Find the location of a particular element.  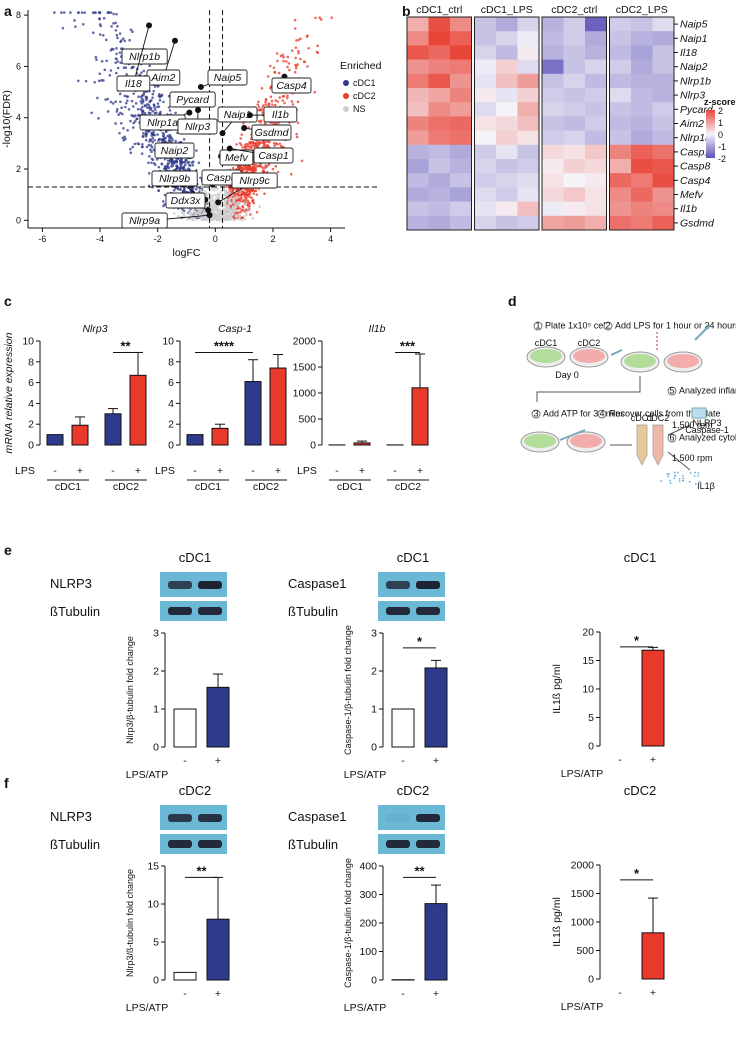

dish-atp-red is located at coordinates (586, 441).